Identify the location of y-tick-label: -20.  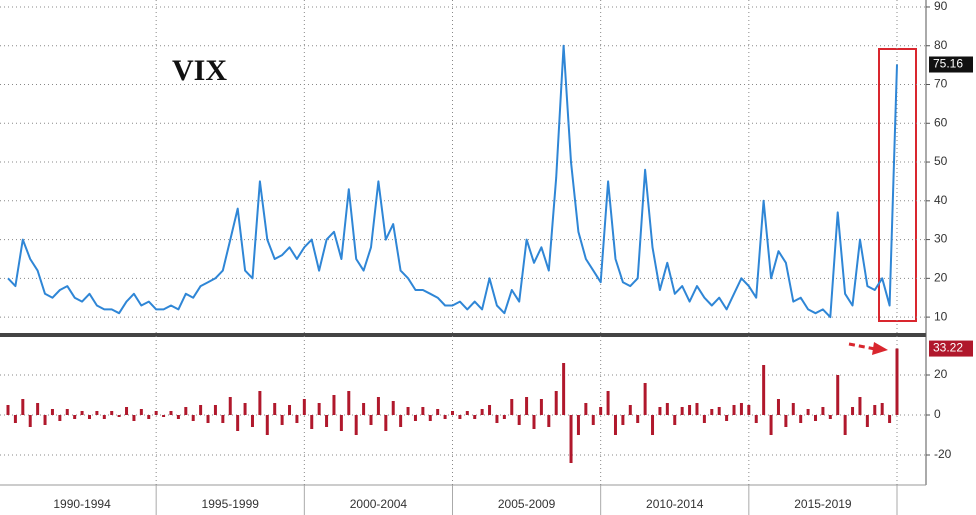
(943, 454).